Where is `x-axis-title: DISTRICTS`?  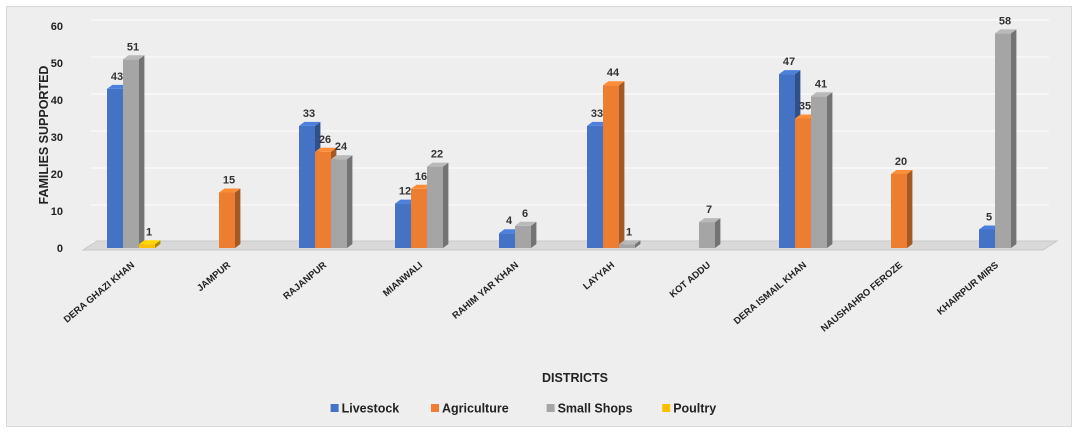 x-axis-title: DISTRICTS is located at coordinates (575, 378).